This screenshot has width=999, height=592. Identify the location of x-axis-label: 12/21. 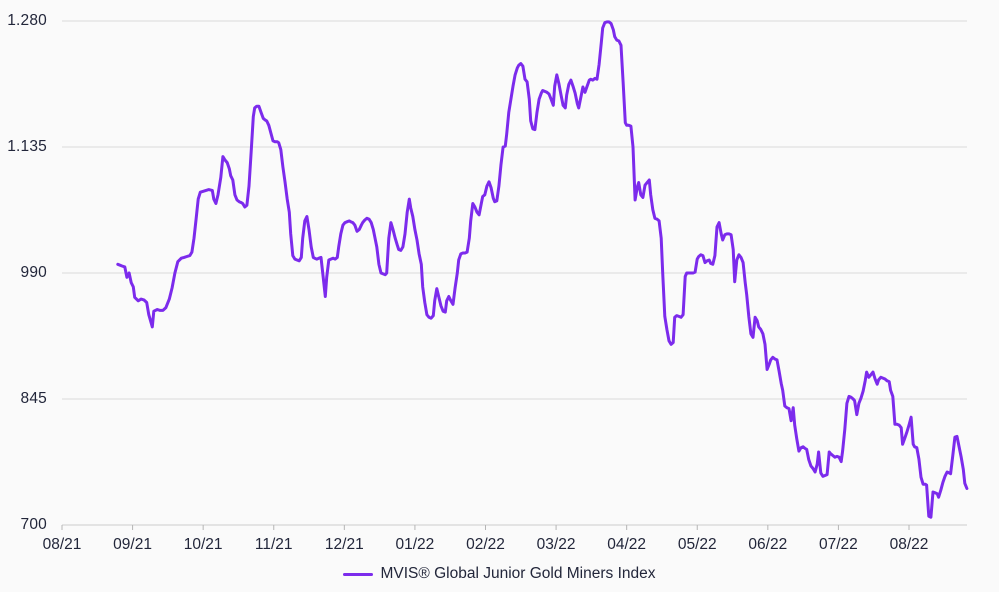
(344, 544).